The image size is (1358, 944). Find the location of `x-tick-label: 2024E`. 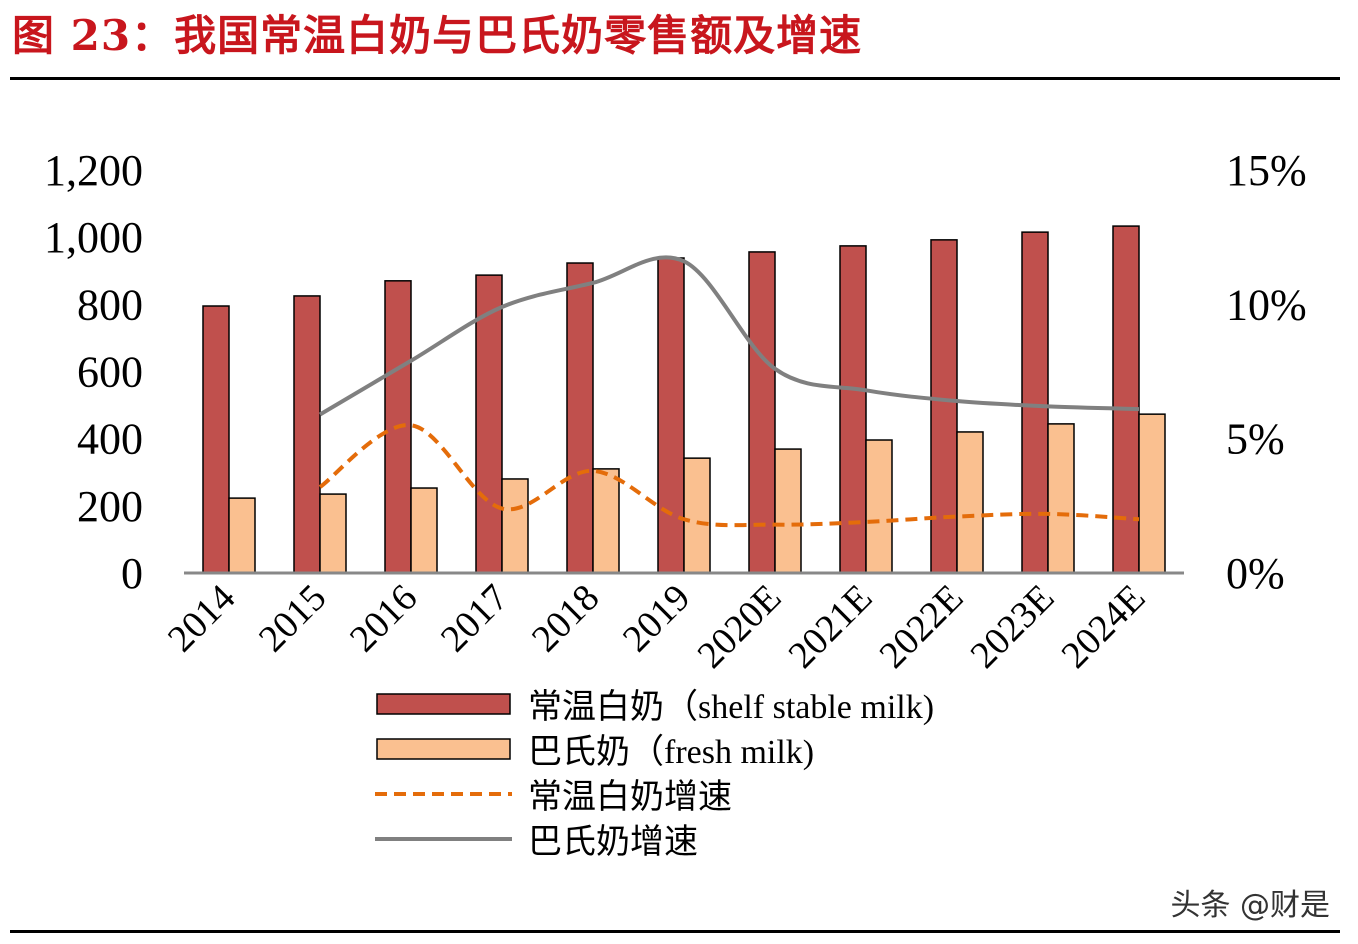

x-tick-label: 2024E is located at coordinates (1104, 627).